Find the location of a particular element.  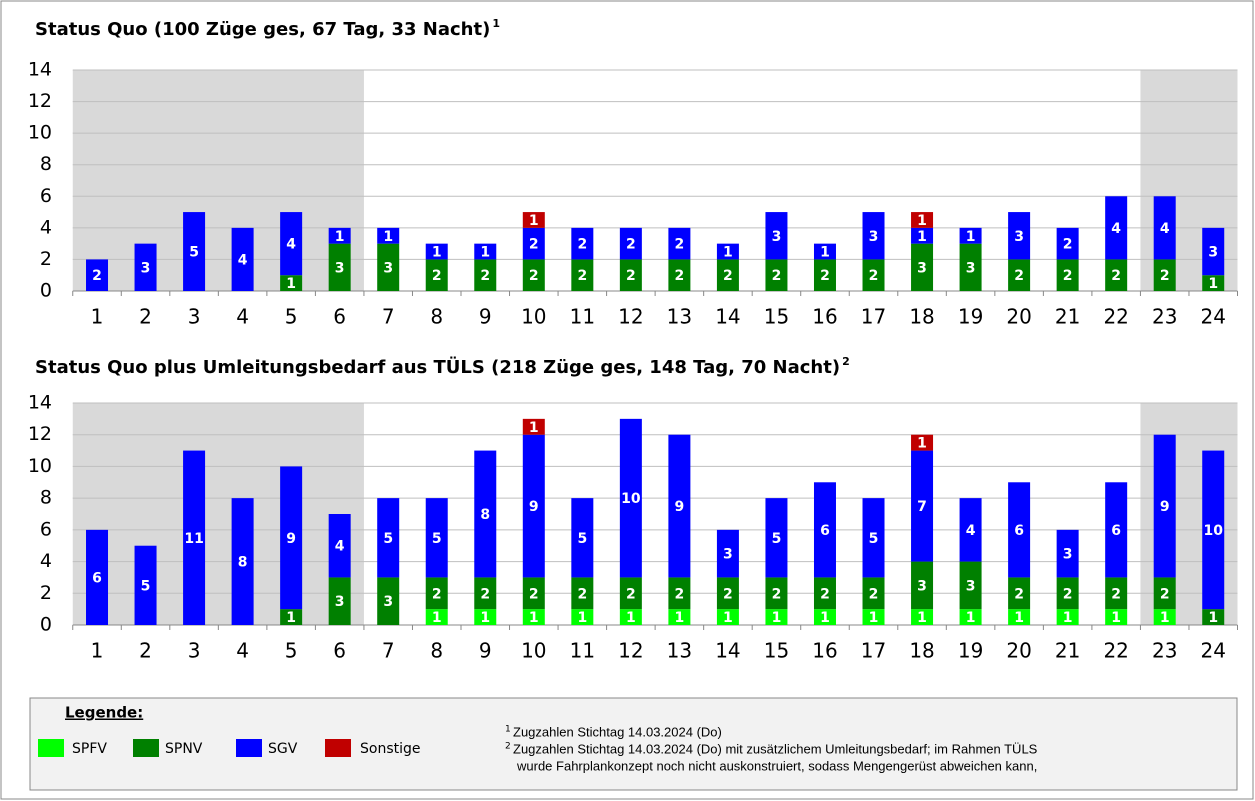

legend-label: Sonstige is located at coordinates (390, 749).